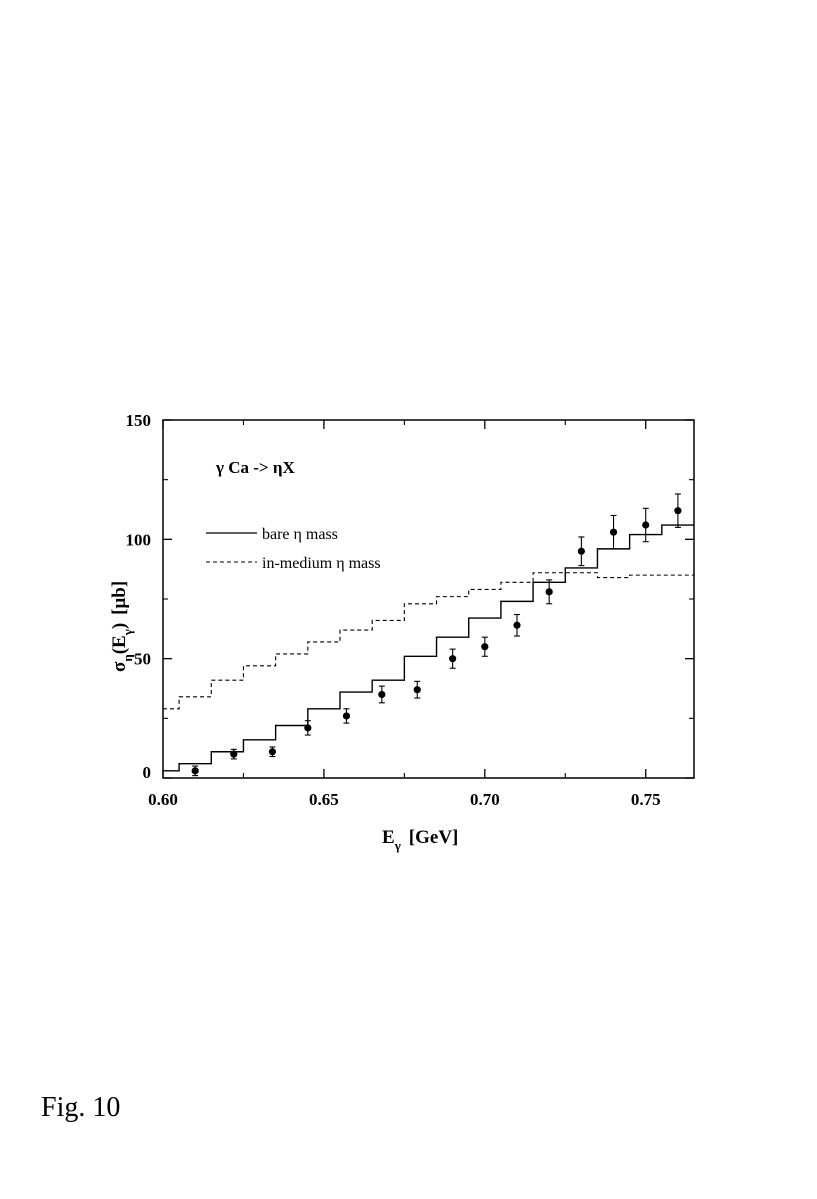 This screenshot has height=1199, width=817. Describe the element at coordinates (81, 1107) in the screenshot. I see `figure-caption: Fig. 10` at that location.